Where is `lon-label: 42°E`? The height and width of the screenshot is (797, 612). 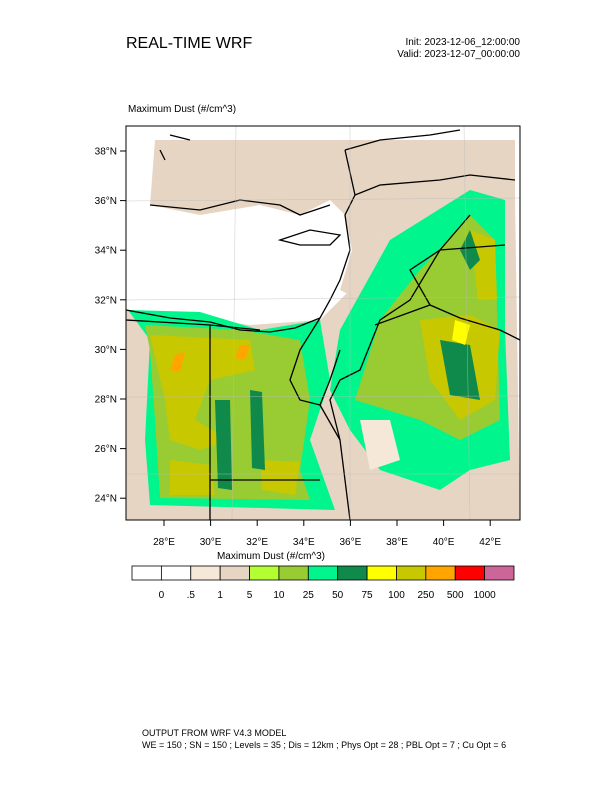
lon-label: 42°E is located at coordinates (490, 542).